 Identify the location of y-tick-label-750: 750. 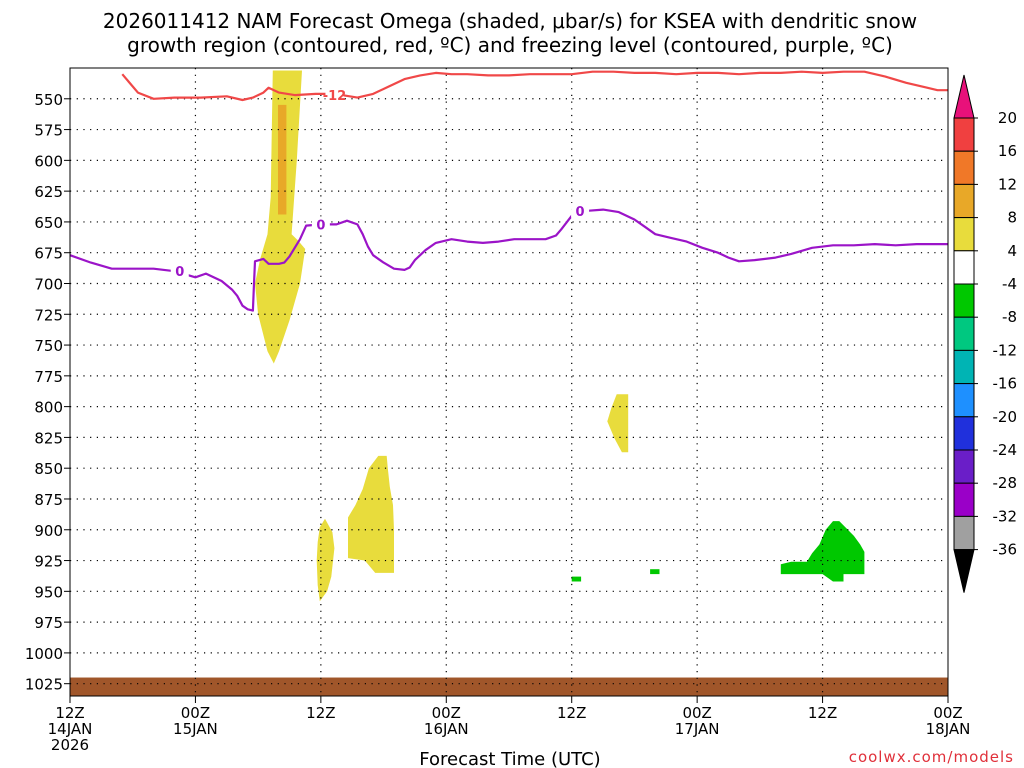
(48, 346).